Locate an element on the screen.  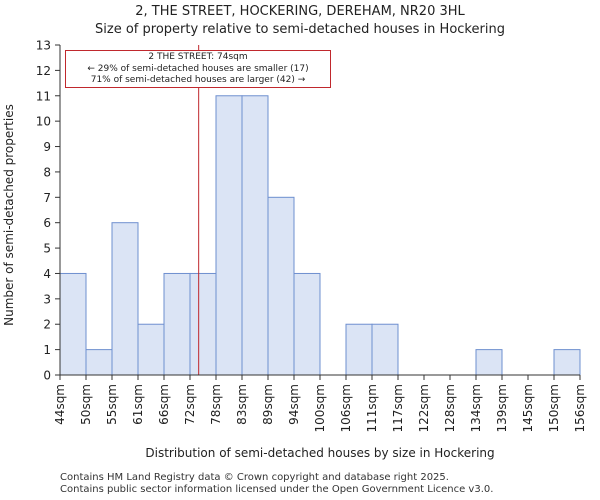
y-tick-label: 9 is located at coordinates (47, 147).